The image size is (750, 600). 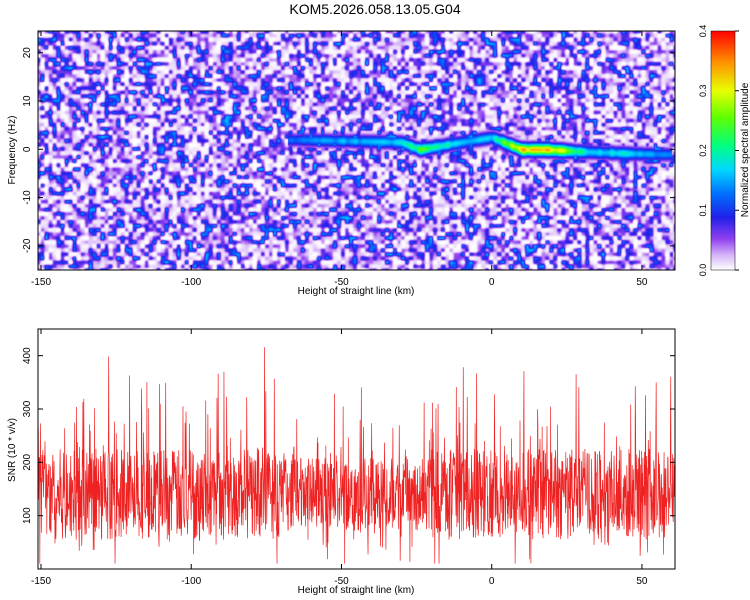 I want to click on bottom-y-axis-label: SNR (10 * v/v), so click(x=12, y=450).